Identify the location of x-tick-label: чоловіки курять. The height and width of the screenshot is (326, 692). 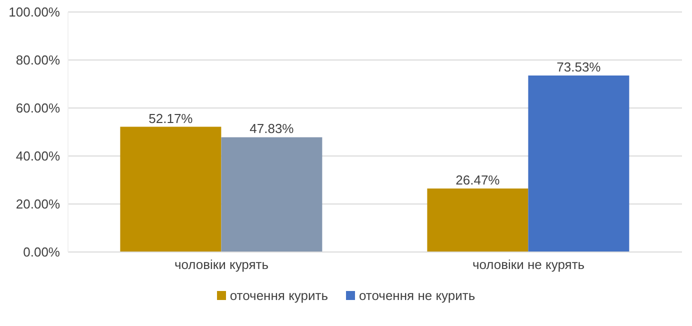
(221, 264).